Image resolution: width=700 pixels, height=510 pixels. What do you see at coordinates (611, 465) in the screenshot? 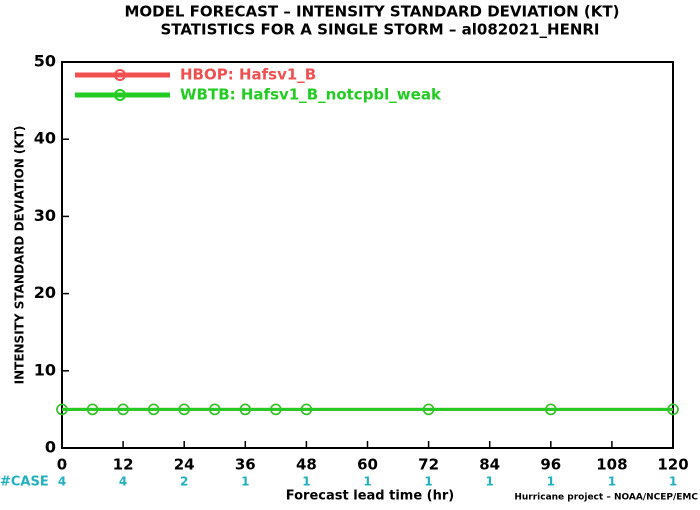
I see `x-tick-label: 108` at bounding box center [611, 465].